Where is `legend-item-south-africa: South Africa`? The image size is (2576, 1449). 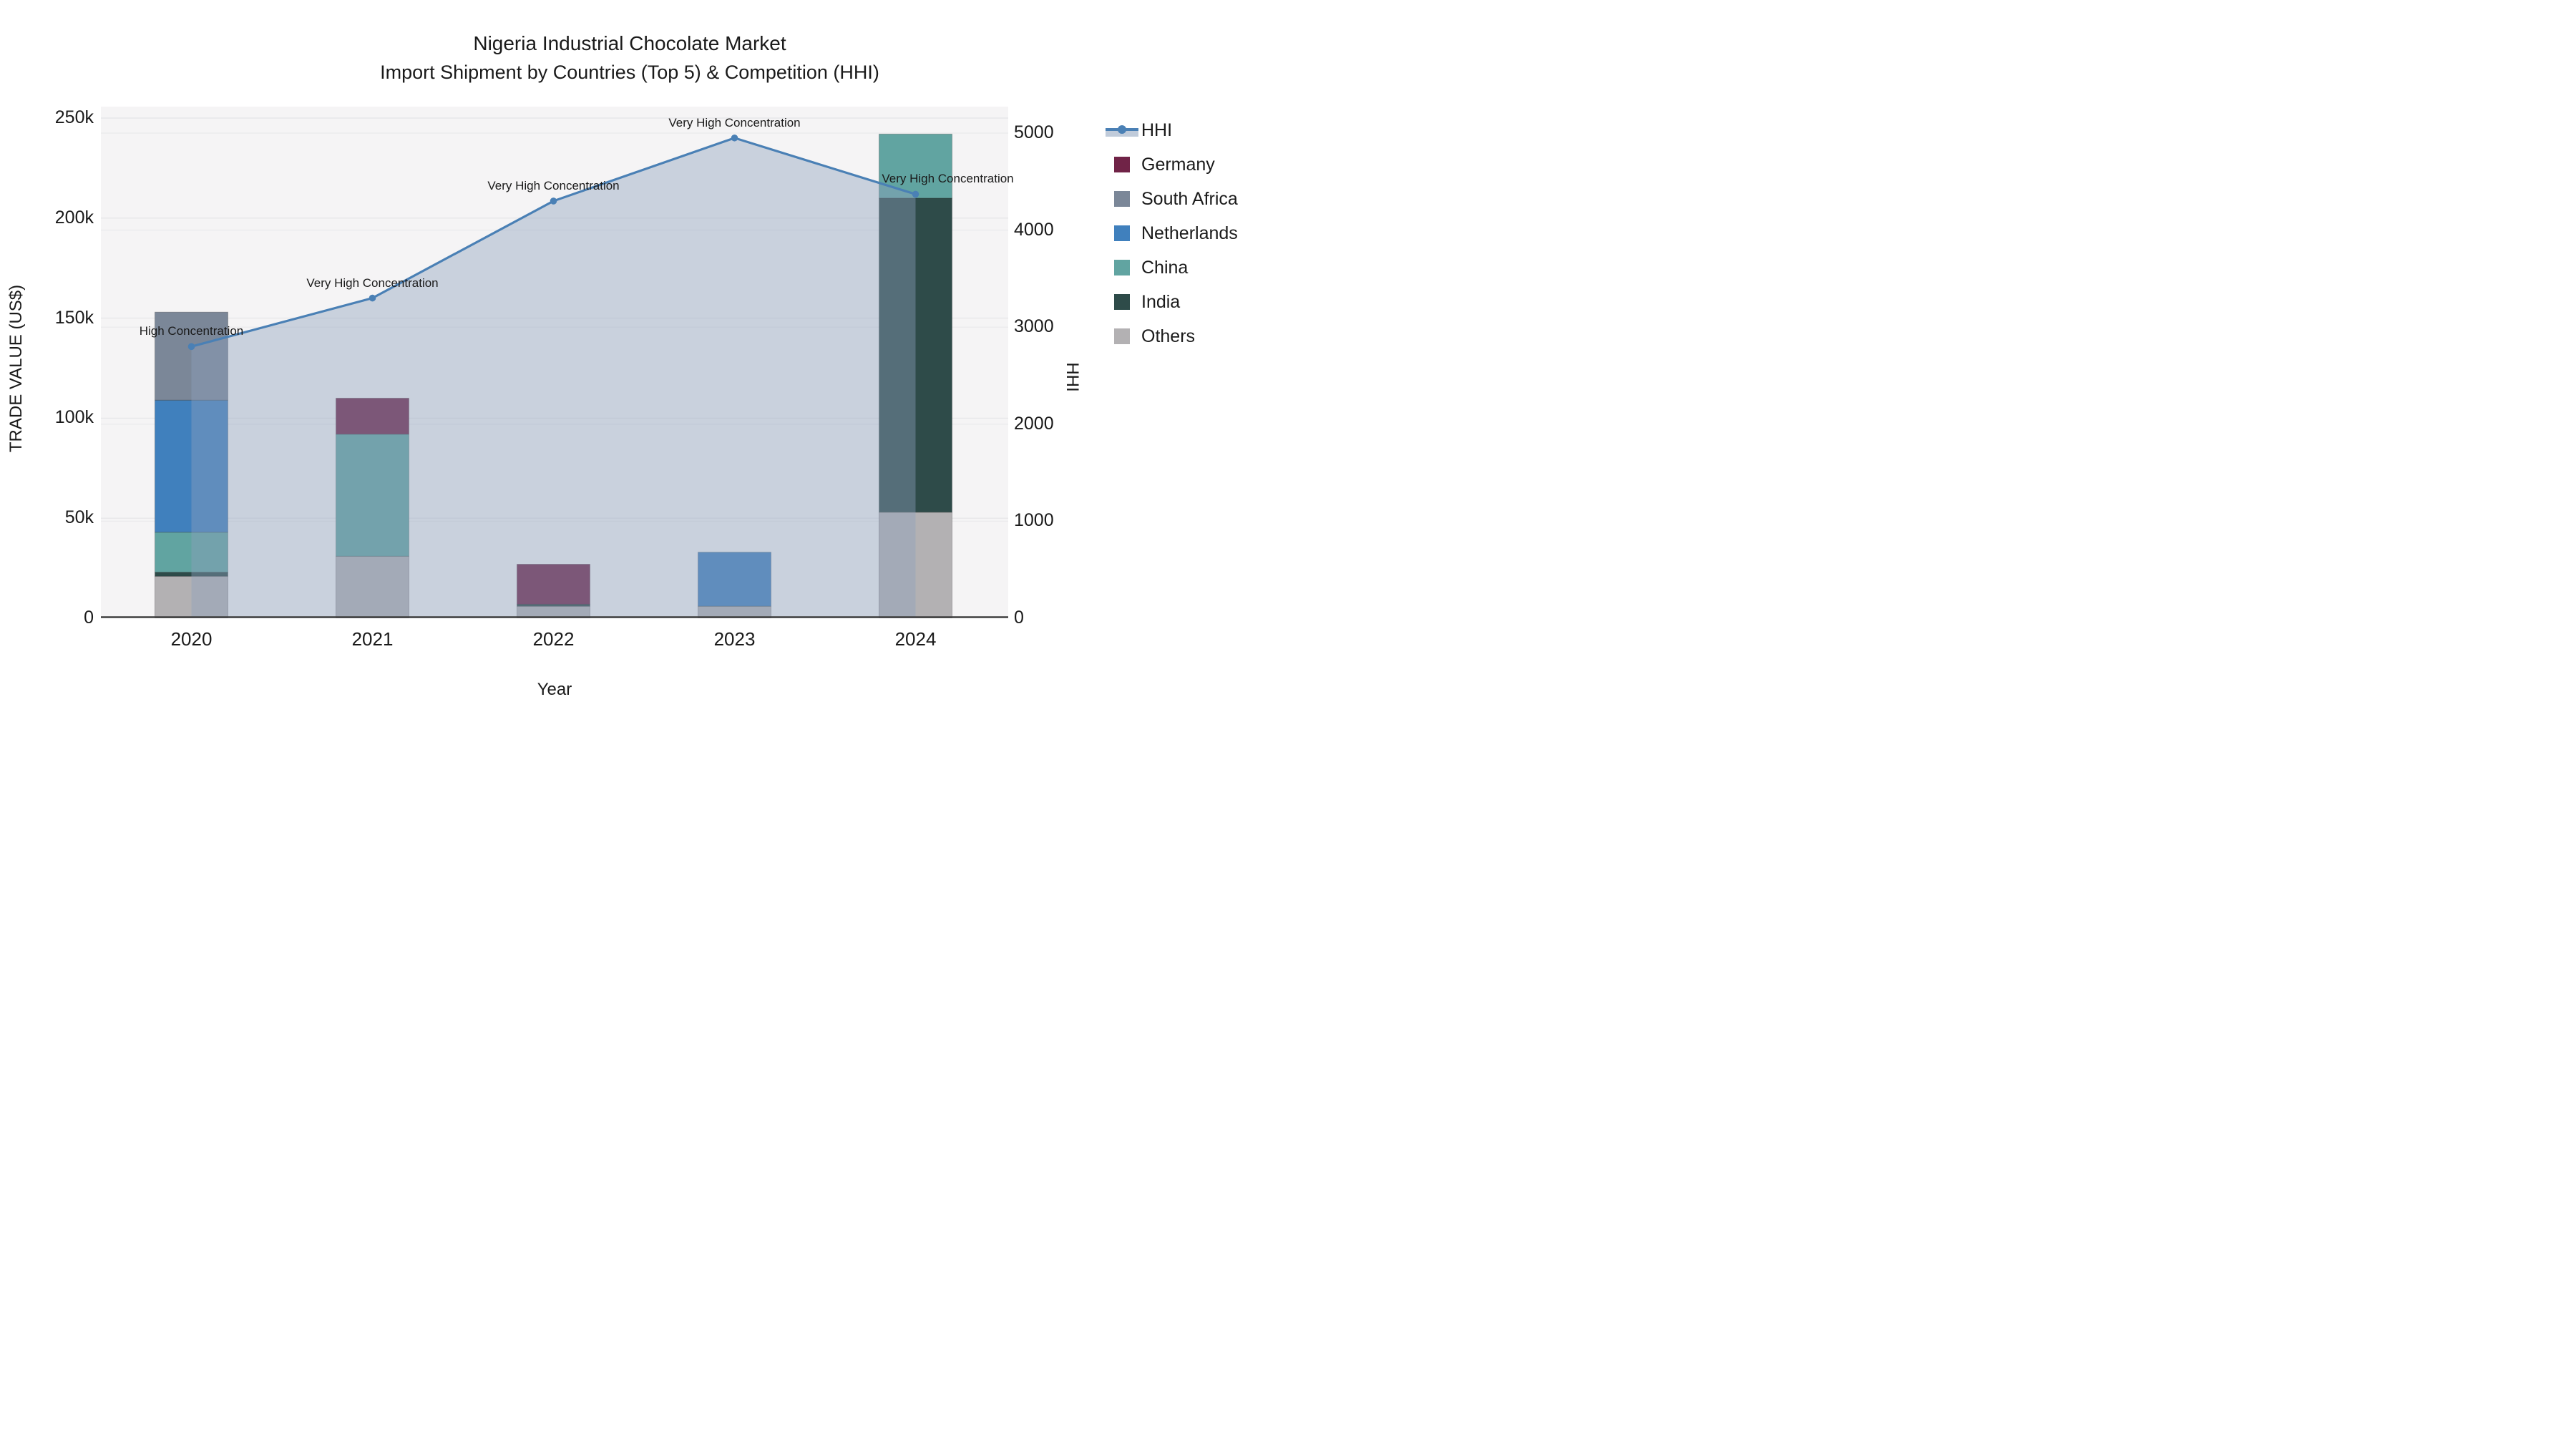
legend-item-south-africa: South Africa is located at coordinates (1172, 199).